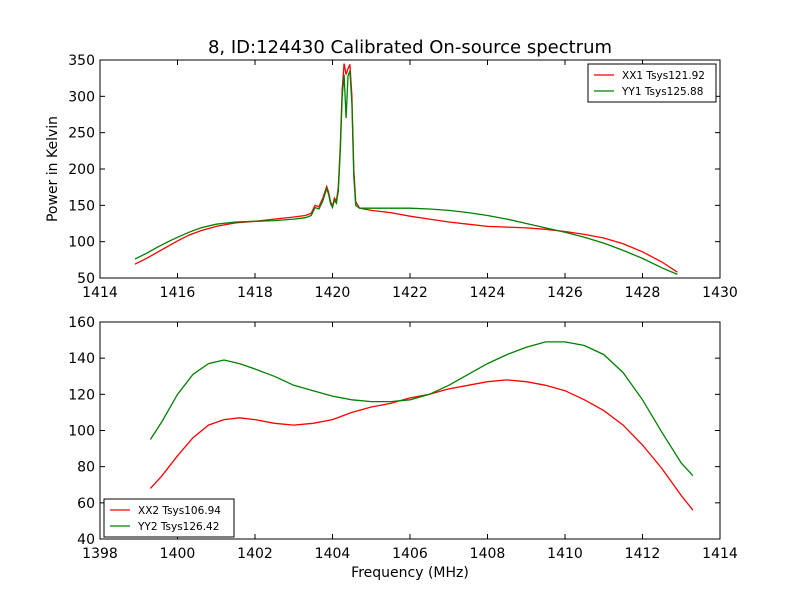 This screenshot has height=600, width=800. What do you see at coordinates (86, 279) in the screenshot?
I see `y-tick-label: 50` at bounding box center [86, 279].